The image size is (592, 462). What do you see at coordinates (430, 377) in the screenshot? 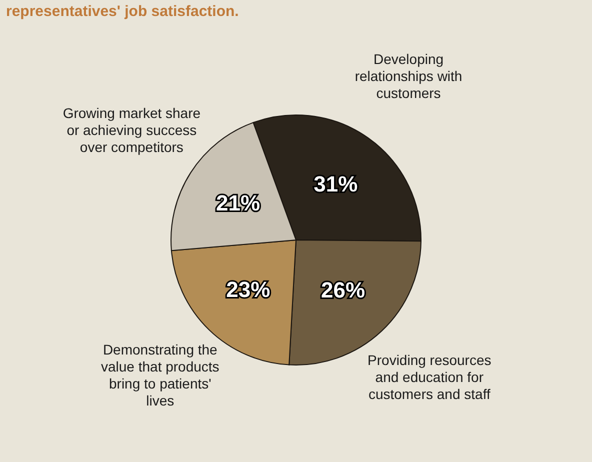
I see `slice-label: Providing resources and education for customers and staff` at bounding box center [430, 377].